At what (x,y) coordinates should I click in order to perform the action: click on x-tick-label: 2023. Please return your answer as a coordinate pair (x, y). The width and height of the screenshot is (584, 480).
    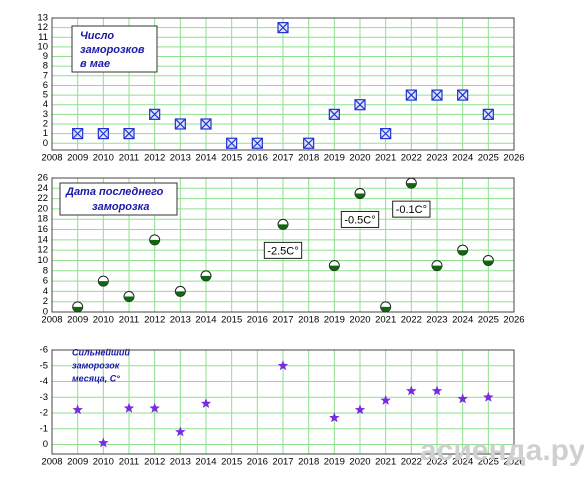
    Looking at the image, I should click on (436, 158).